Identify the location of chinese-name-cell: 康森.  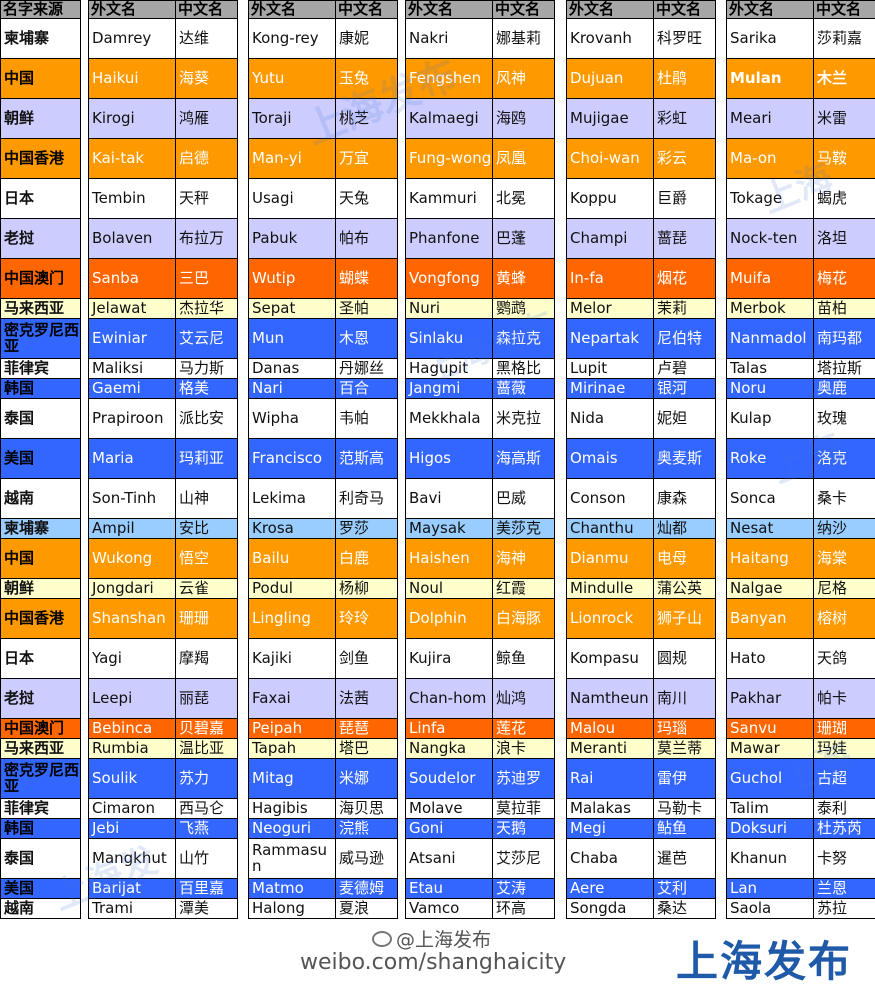
(685, 499).